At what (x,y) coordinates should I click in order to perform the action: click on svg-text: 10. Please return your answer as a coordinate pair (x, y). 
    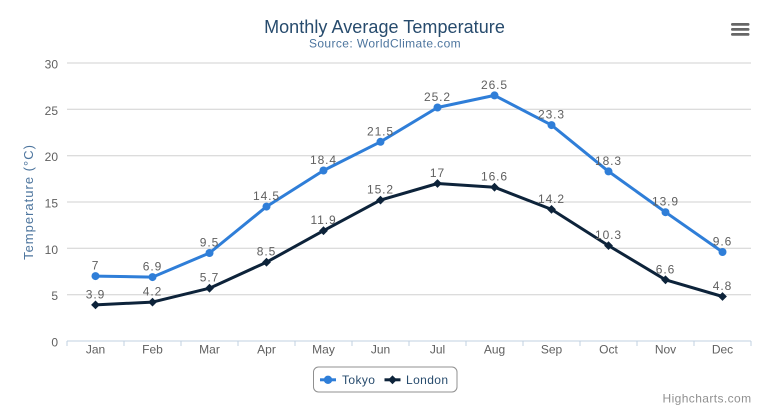
    Looking at the image, I should click on (52, 250).